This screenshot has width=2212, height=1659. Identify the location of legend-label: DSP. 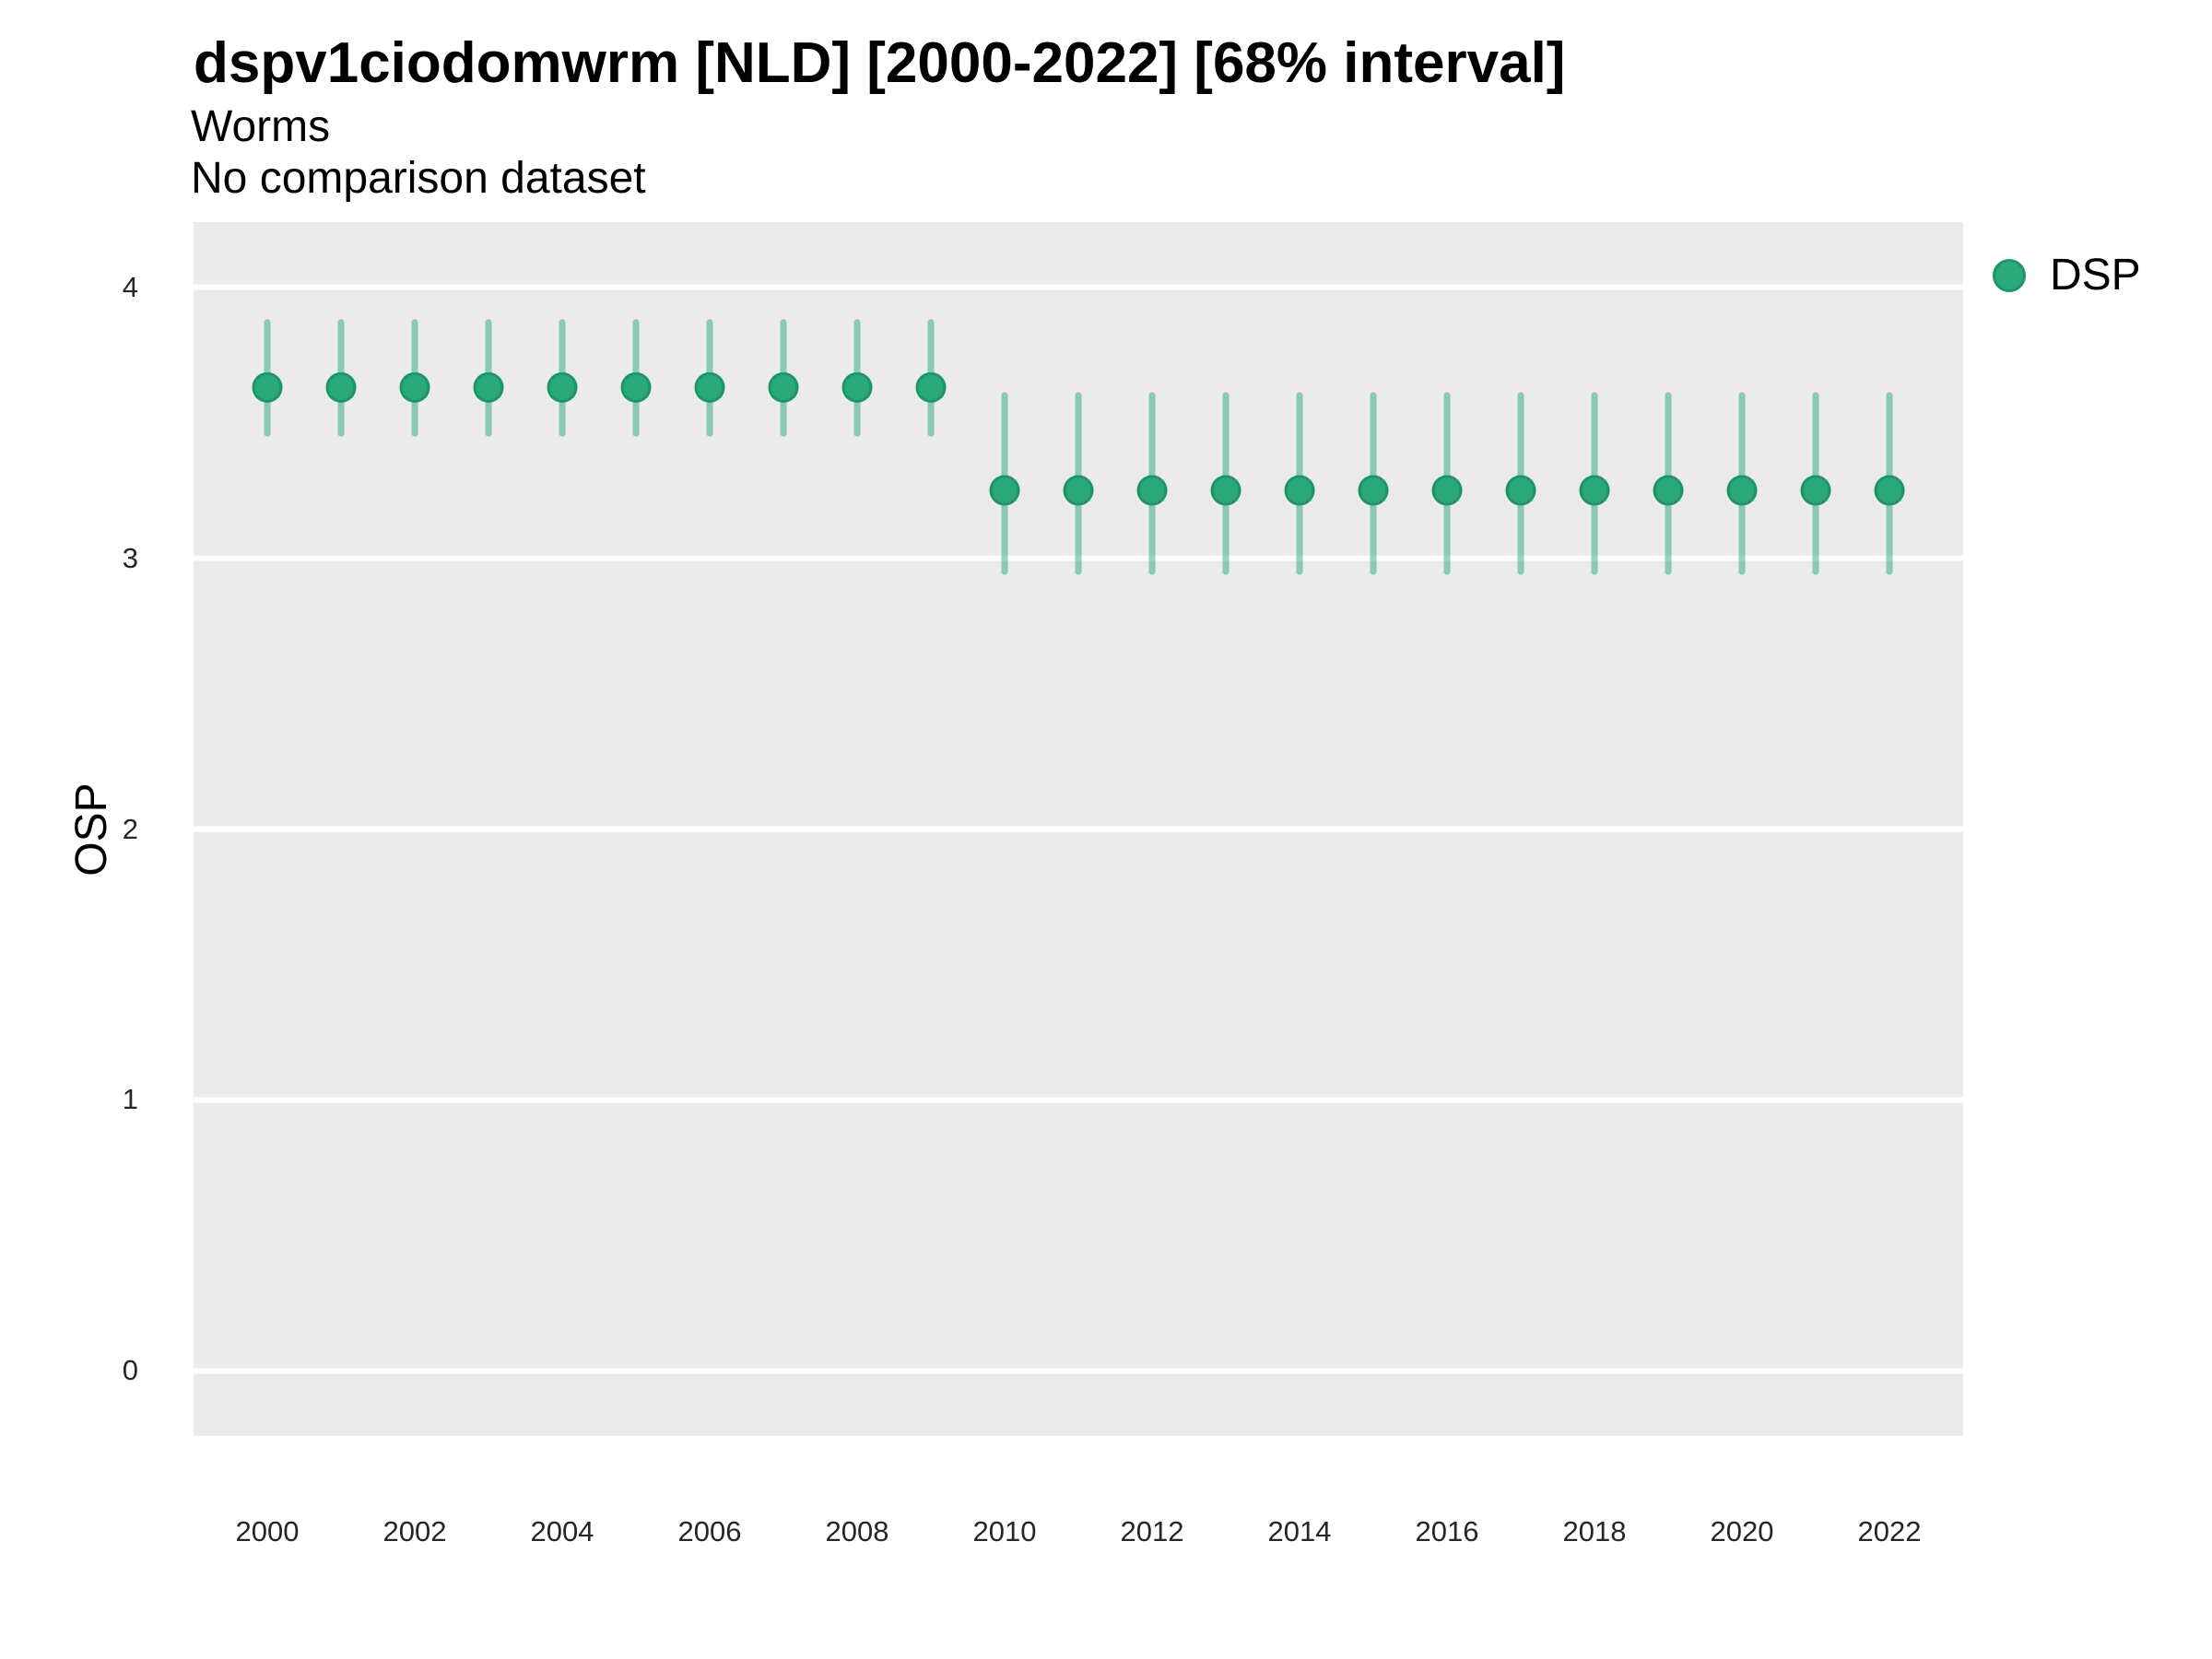
(2095, 275).